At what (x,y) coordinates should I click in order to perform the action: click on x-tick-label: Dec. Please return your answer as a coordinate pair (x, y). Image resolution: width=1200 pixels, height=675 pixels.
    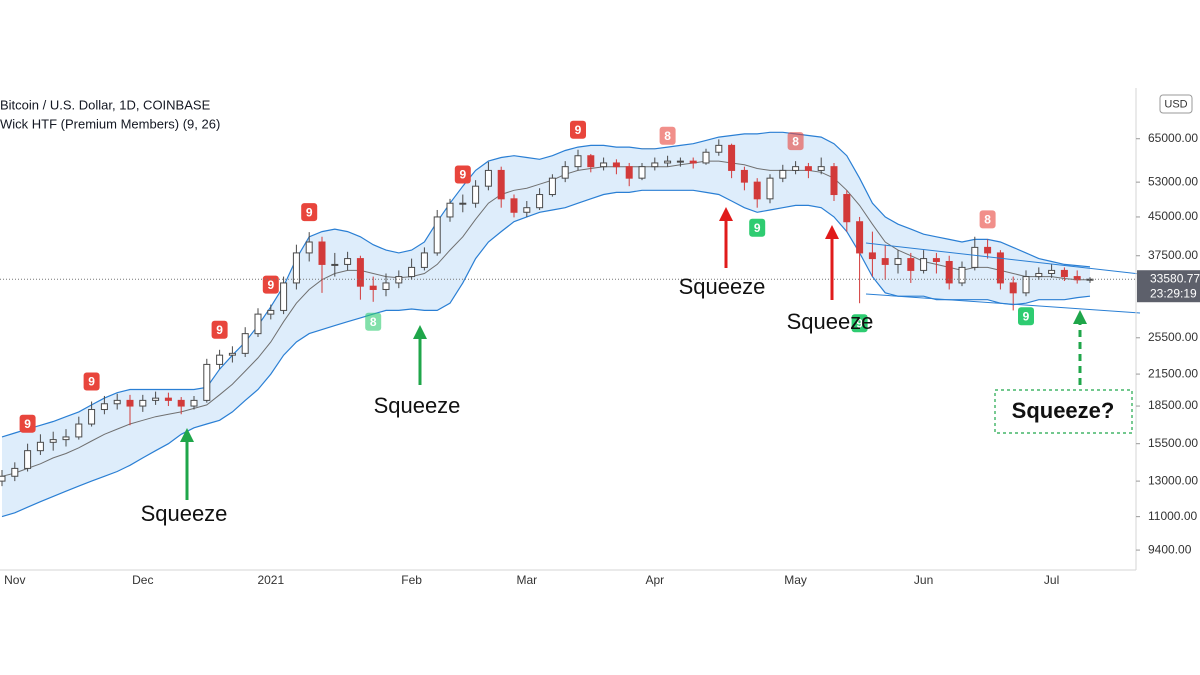
    Looking at the image, I should click on (142, 580).